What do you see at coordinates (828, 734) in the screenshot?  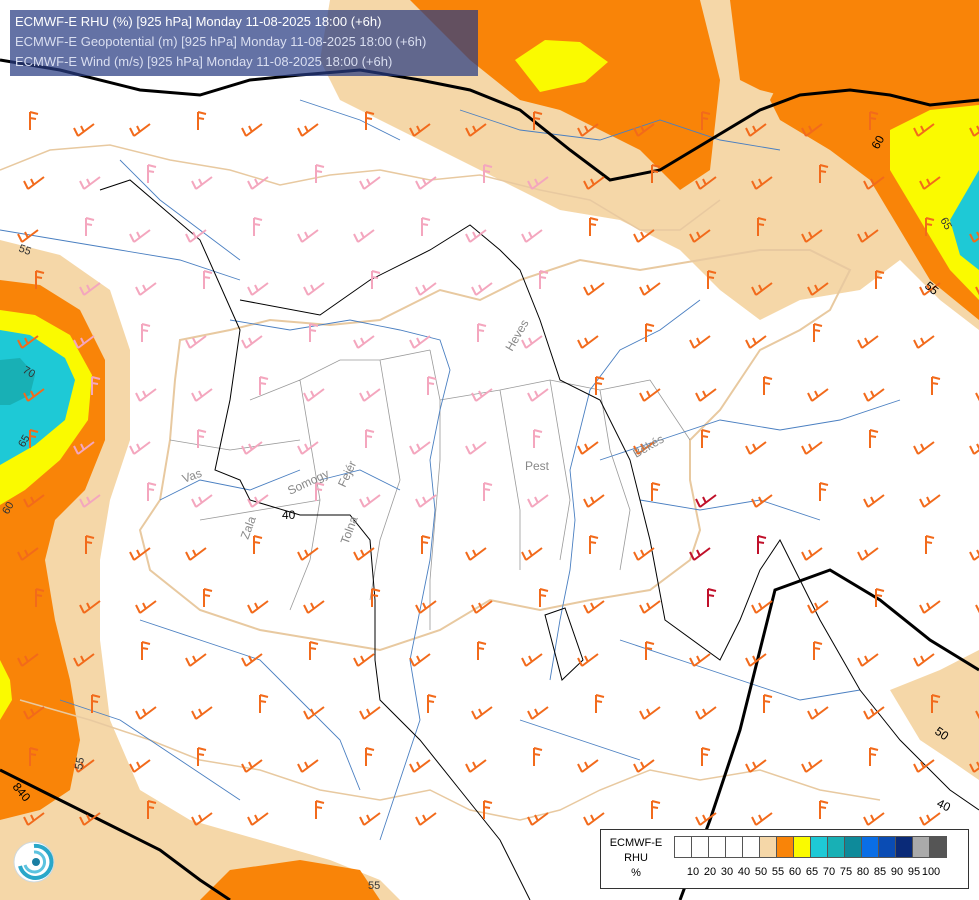 I see `geopotential-840-se` at bounding box center [828, 734].